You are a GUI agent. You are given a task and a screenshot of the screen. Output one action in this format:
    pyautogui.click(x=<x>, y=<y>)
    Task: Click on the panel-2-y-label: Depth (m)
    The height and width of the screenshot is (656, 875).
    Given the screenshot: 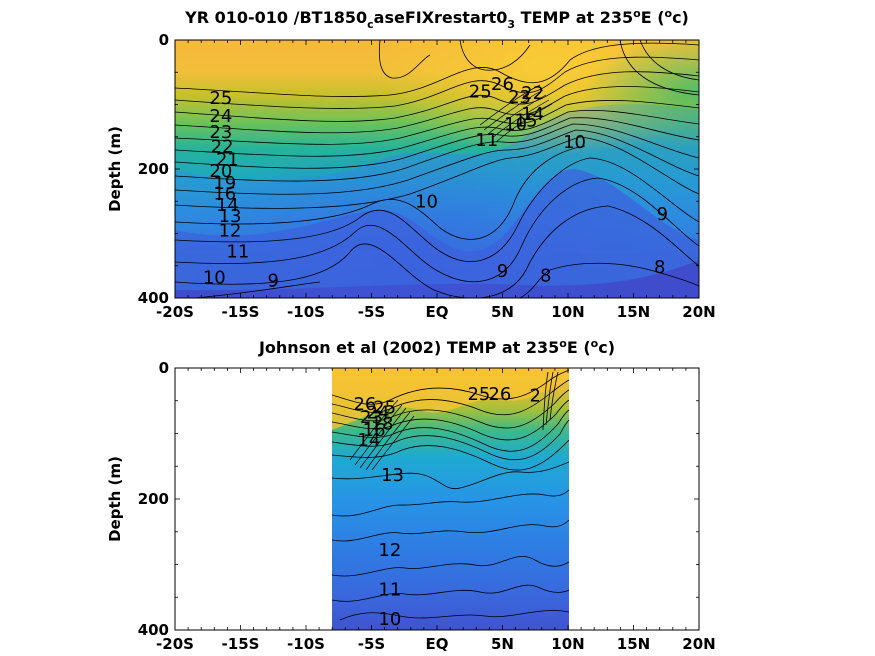 What is the action you would take?
    pyautogui.click(x=115, y=499)
    